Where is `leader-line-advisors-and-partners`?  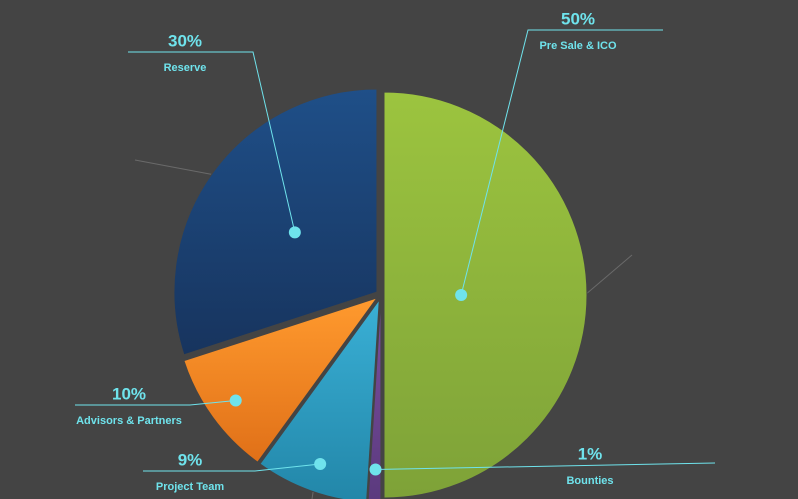 leader-line-advisors-and-partners is located at coordinates (155, 403).